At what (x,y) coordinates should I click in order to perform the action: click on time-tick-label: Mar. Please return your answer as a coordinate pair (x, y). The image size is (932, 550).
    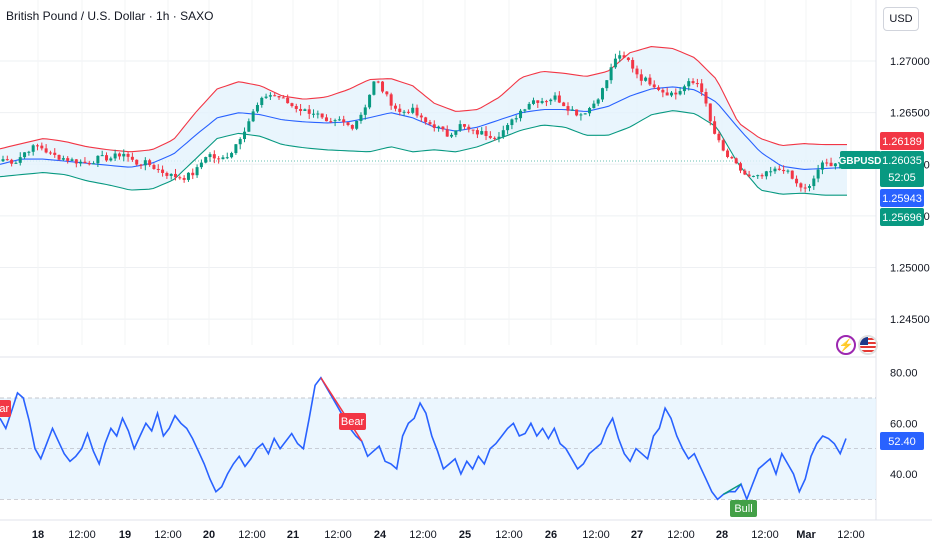
    Looking at the image, I should click on (806, 535).